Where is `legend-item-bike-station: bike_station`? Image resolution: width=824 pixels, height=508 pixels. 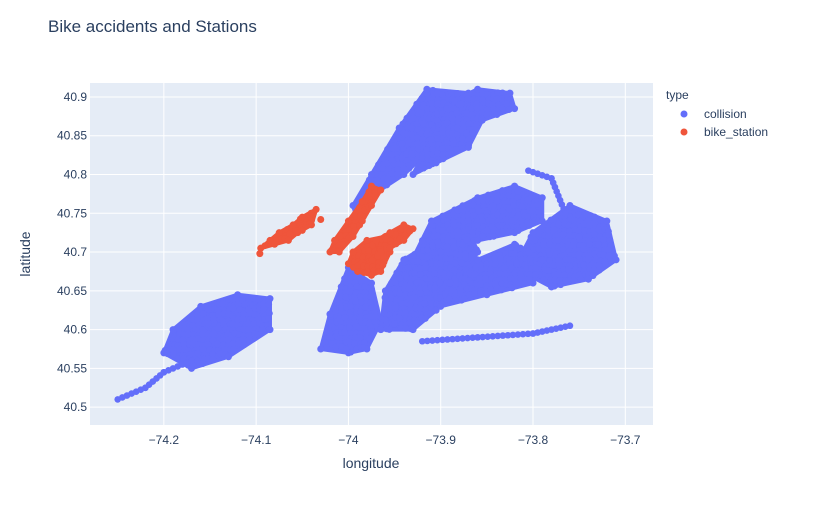
legend-item-bike-station: bike_station is located at coordinates (724, 132).